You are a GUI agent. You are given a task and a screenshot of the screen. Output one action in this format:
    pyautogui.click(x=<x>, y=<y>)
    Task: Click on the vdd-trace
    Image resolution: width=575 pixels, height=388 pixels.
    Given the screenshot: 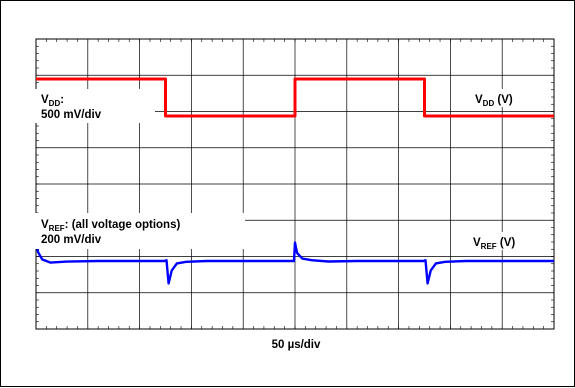 What is the action you would take?
    pyautogui.click(x=295, y=97)
    